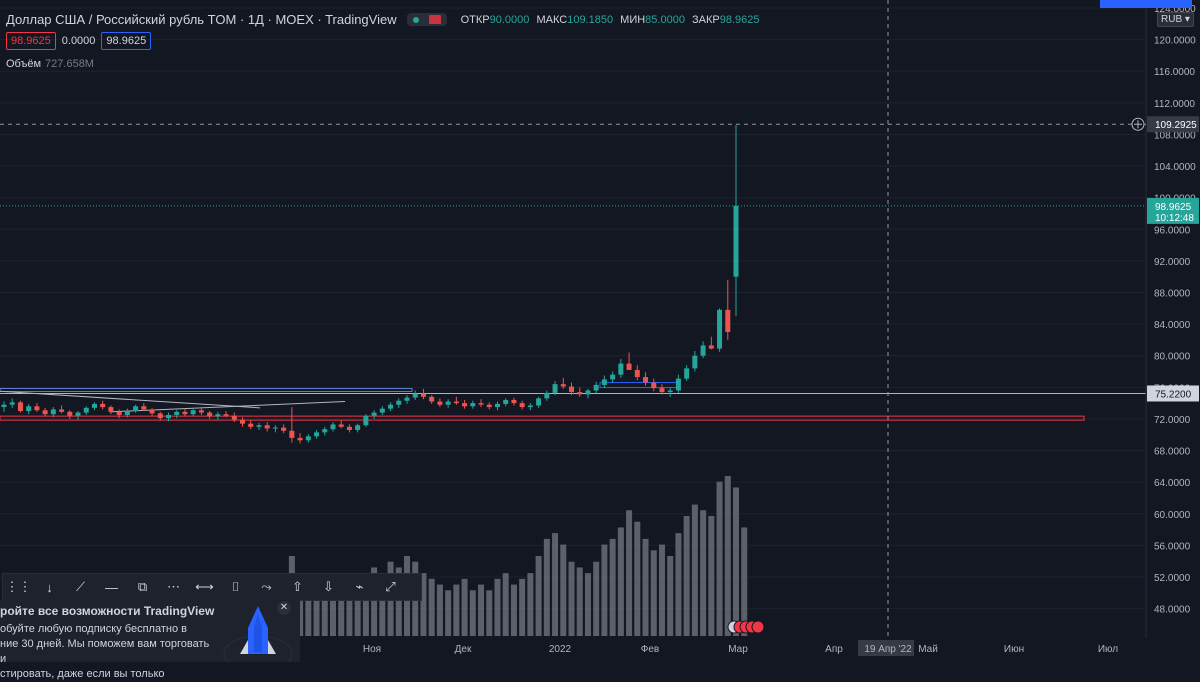 The width and height of the screenshot is (1200, 682). Describe the element at coordinates (359, 586) in the screenshot. I see `brush-icon: ⌁` at that location.